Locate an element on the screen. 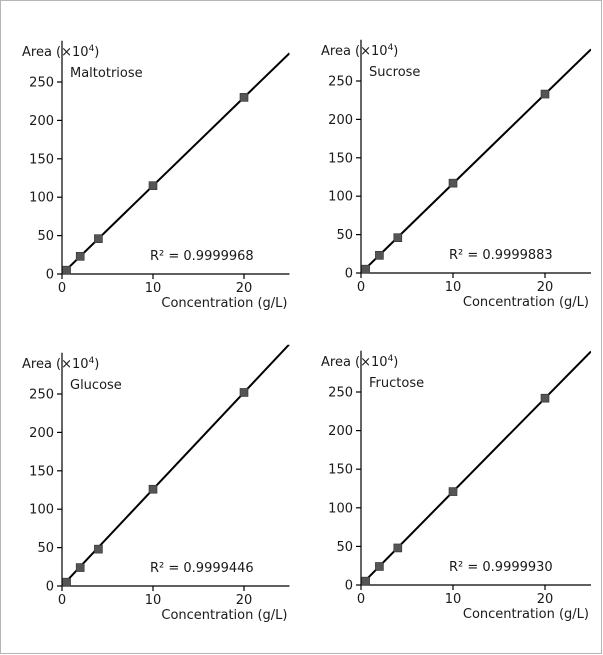 Image resolution: width=603 pixels, height=655 pixels. panel-title: Glucose is located at coordinates (96, 385).